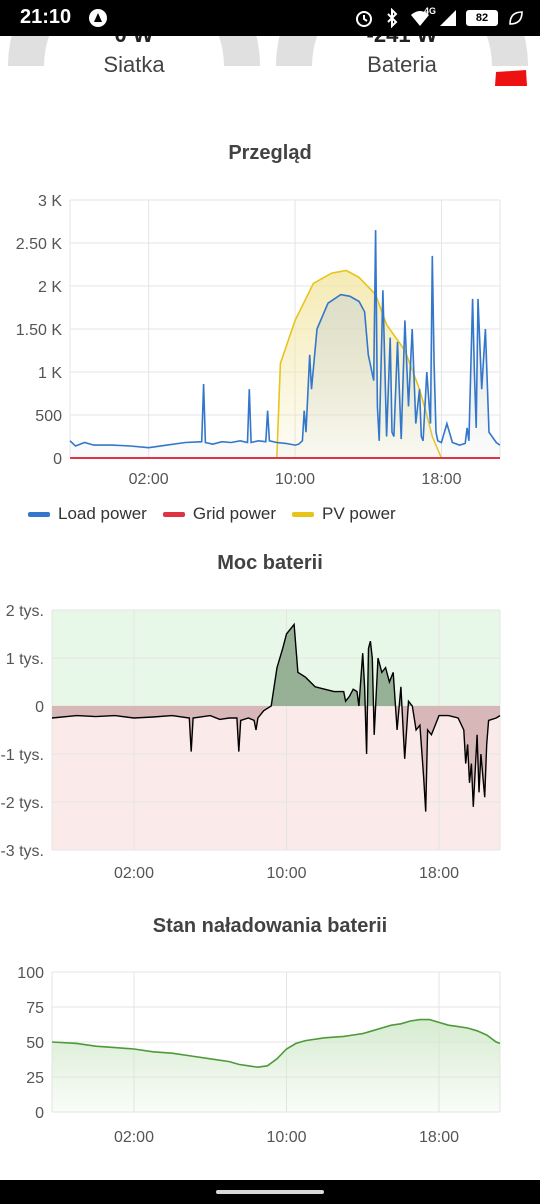 This screenshot has width=540, height=1204. Describe the element at coordinates (358, 513) in the screenshot. I see `legend-label-pv: PV power` at that location.